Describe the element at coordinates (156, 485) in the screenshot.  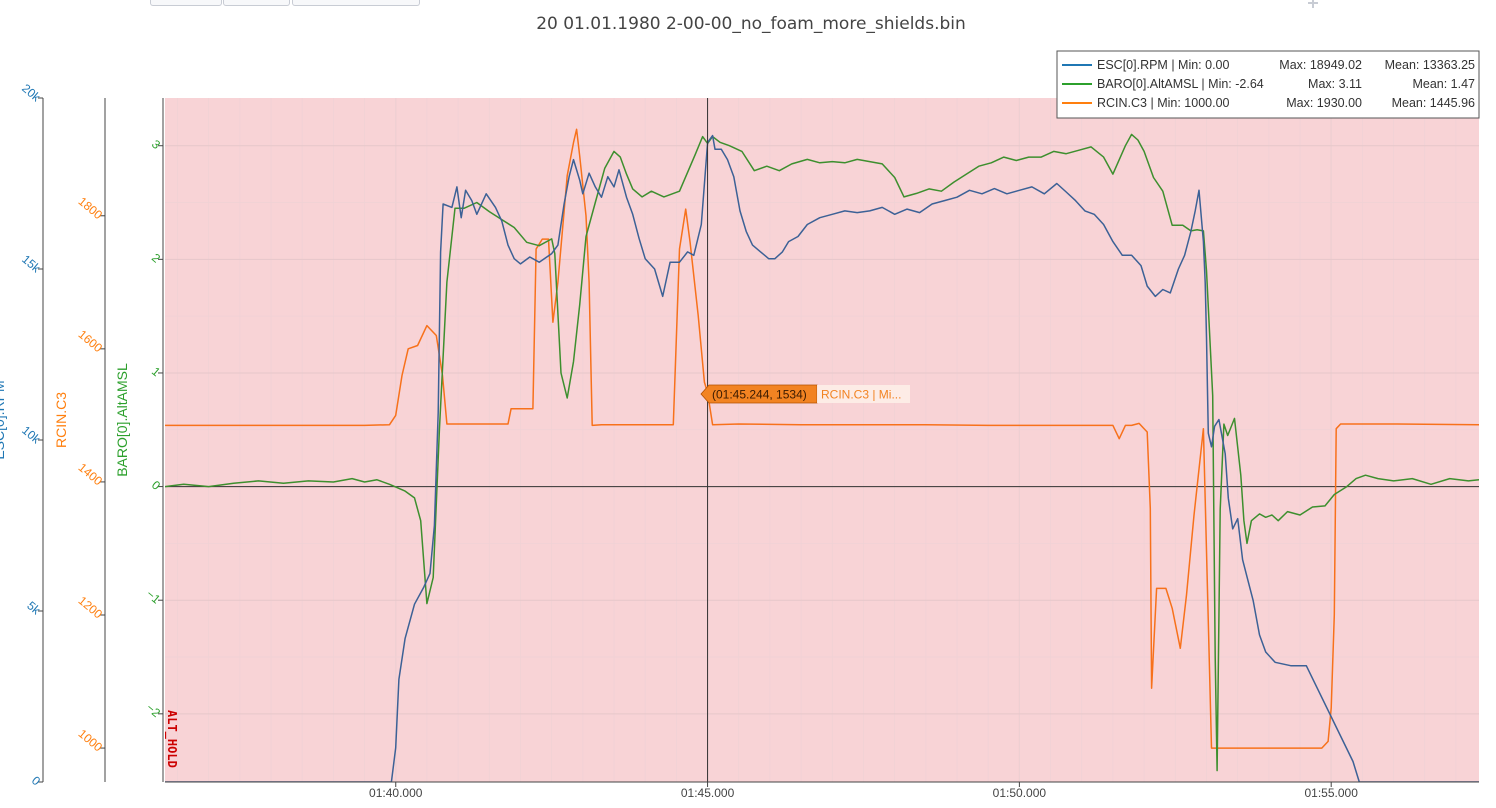
I see `tick-label-alt: 0` at that location.